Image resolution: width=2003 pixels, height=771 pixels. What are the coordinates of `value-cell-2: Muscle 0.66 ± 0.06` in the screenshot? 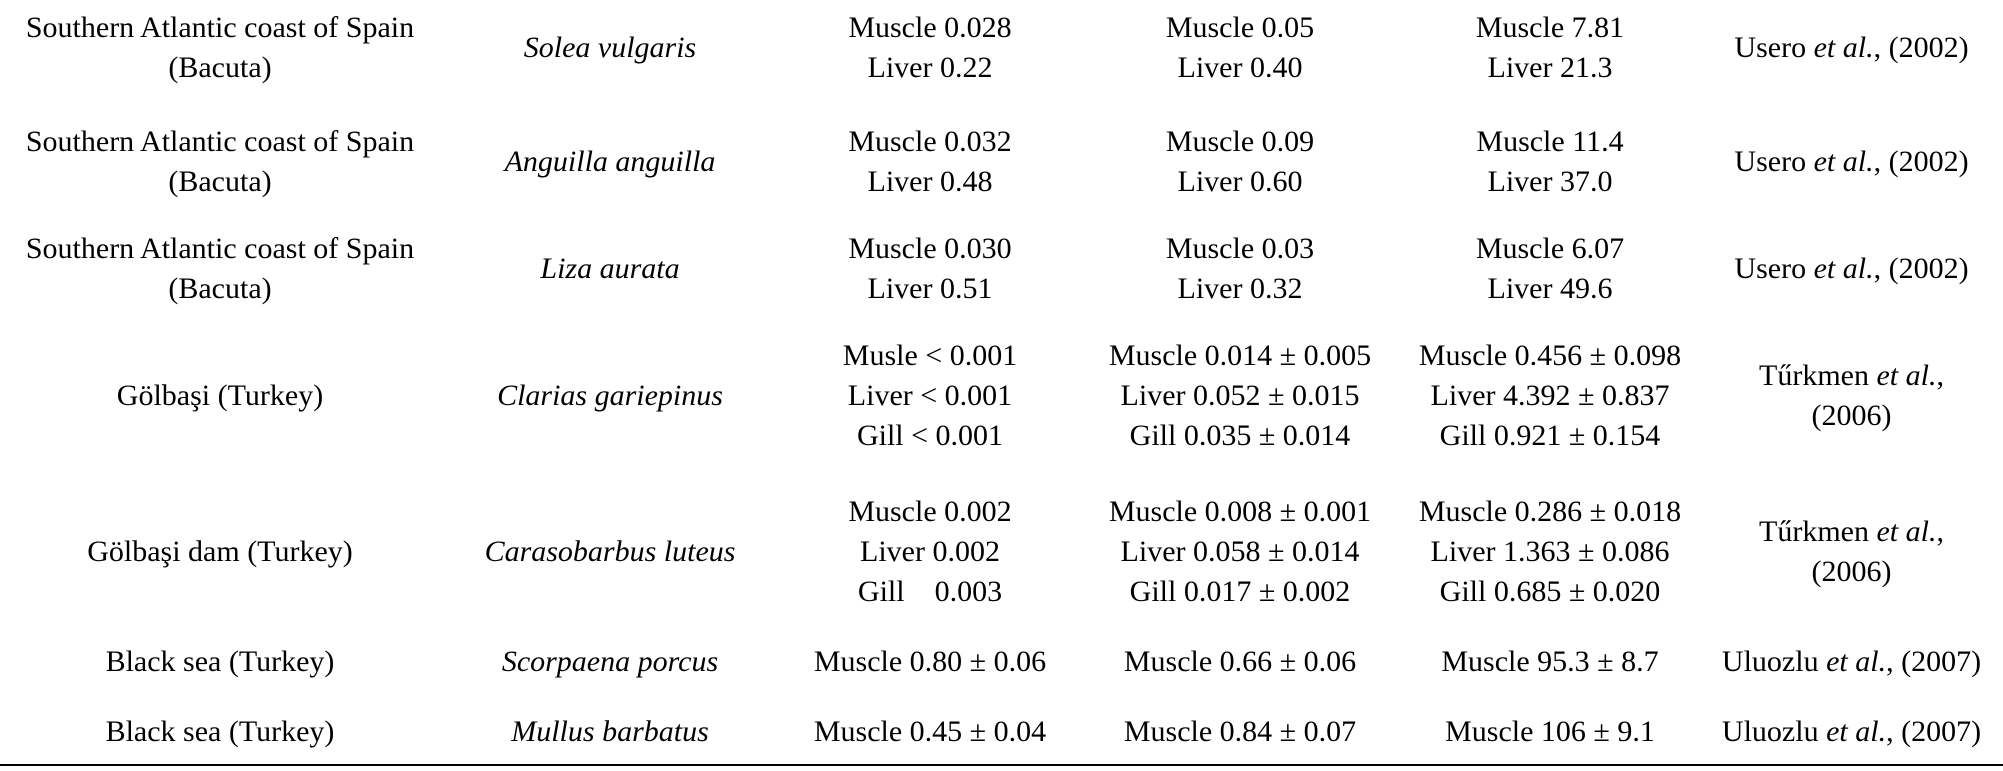 It's located at (1240, 661).